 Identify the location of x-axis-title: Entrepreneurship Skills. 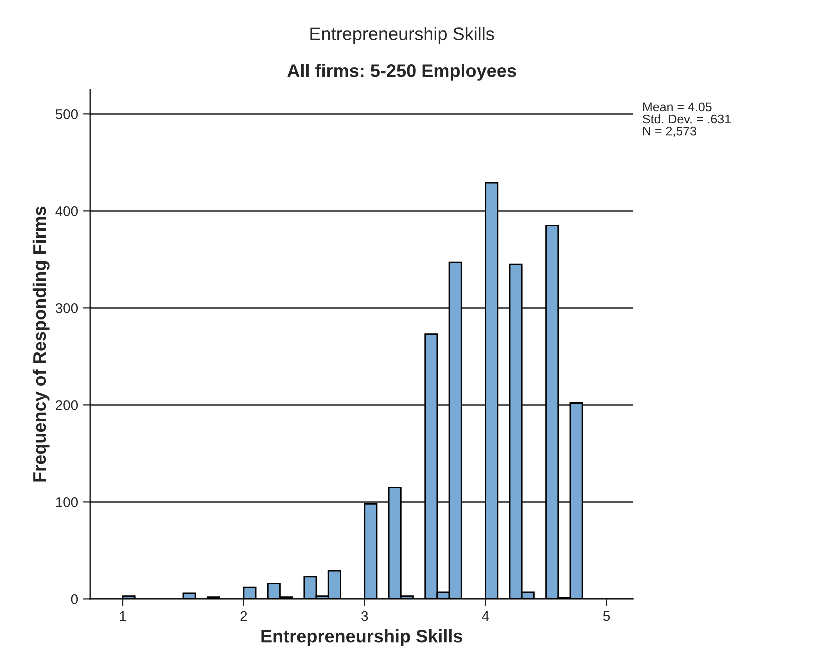
(362, 638).